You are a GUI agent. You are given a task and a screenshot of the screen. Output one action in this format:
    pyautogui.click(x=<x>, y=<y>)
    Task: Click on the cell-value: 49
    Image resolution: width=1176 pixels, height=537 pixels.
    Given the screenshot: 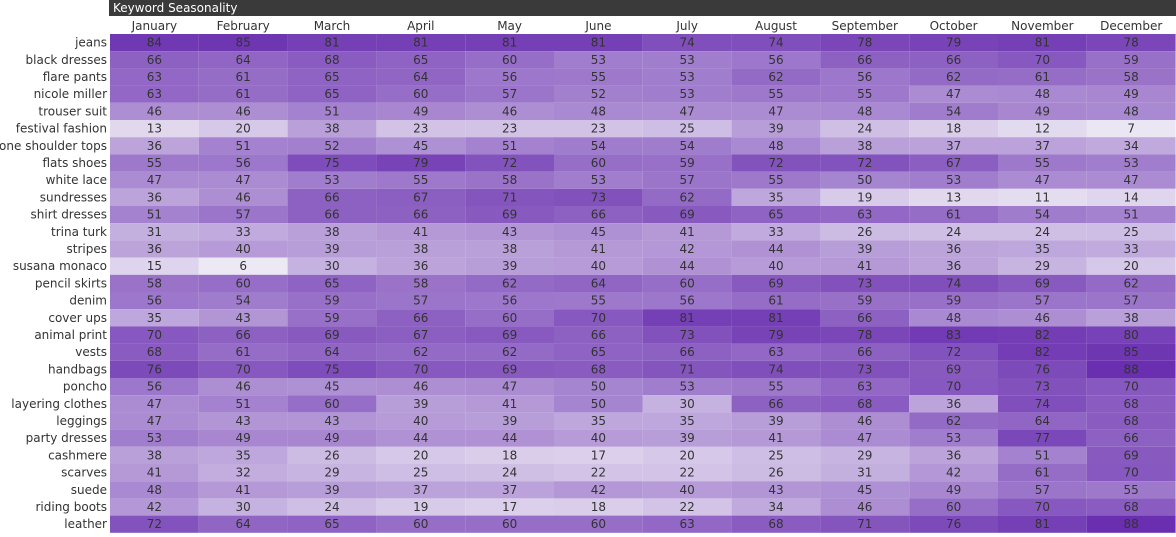 What is the action you would take?
    pyautogui.click(x=243, y=438)
    